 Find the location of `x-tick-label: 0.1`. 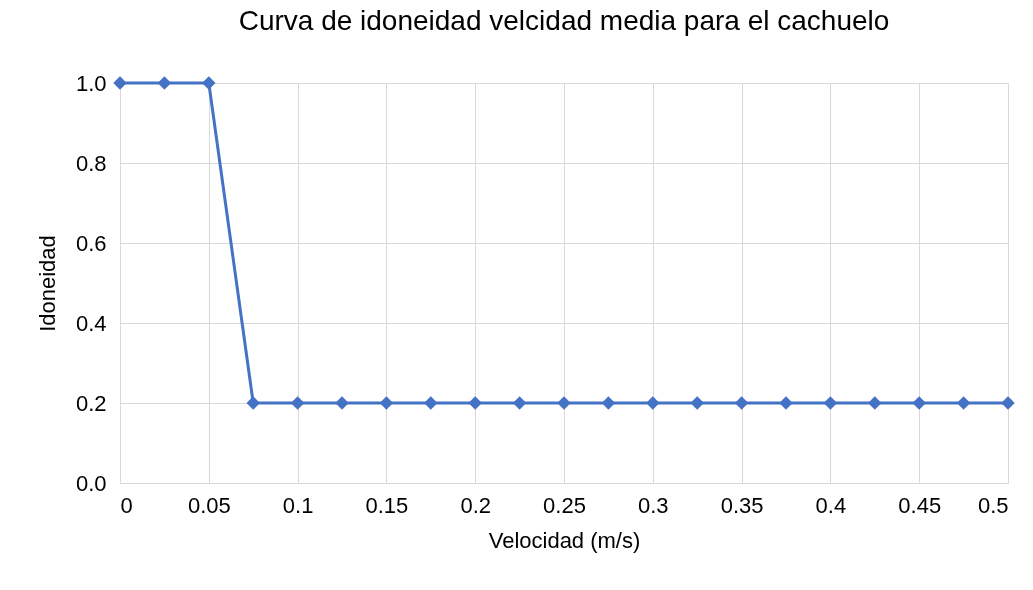

x-tick-label: 0.1 is located at coordinates (298, 505).